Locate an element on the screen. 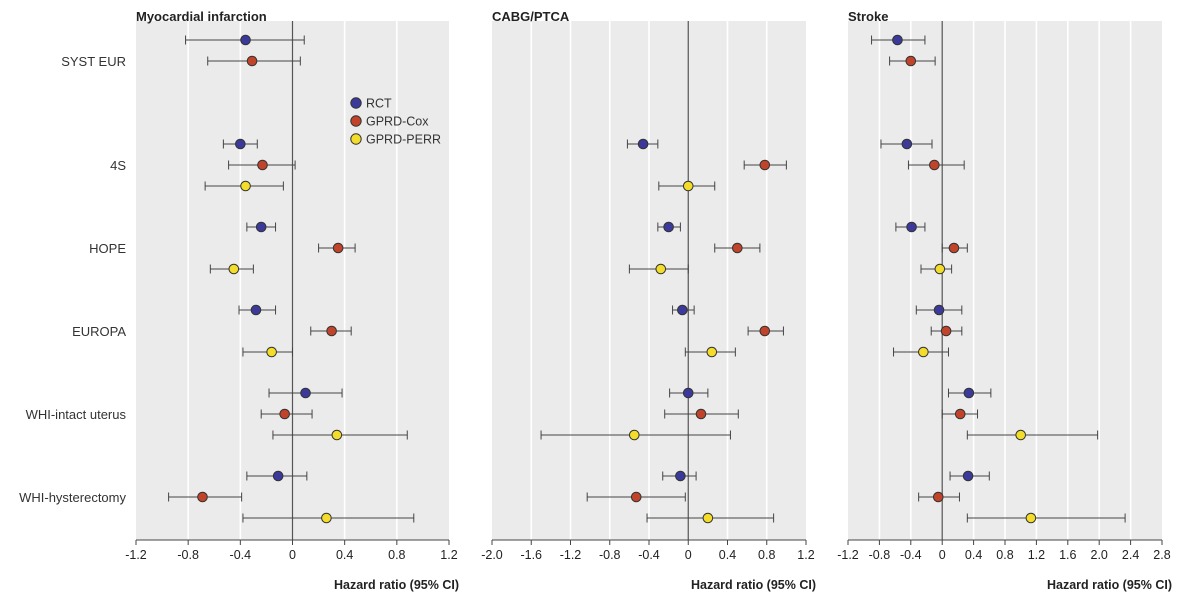 The height and width of the screenshot is (597, 1179). legend-marker-gprd-cox is located at coordinates (356, 121).